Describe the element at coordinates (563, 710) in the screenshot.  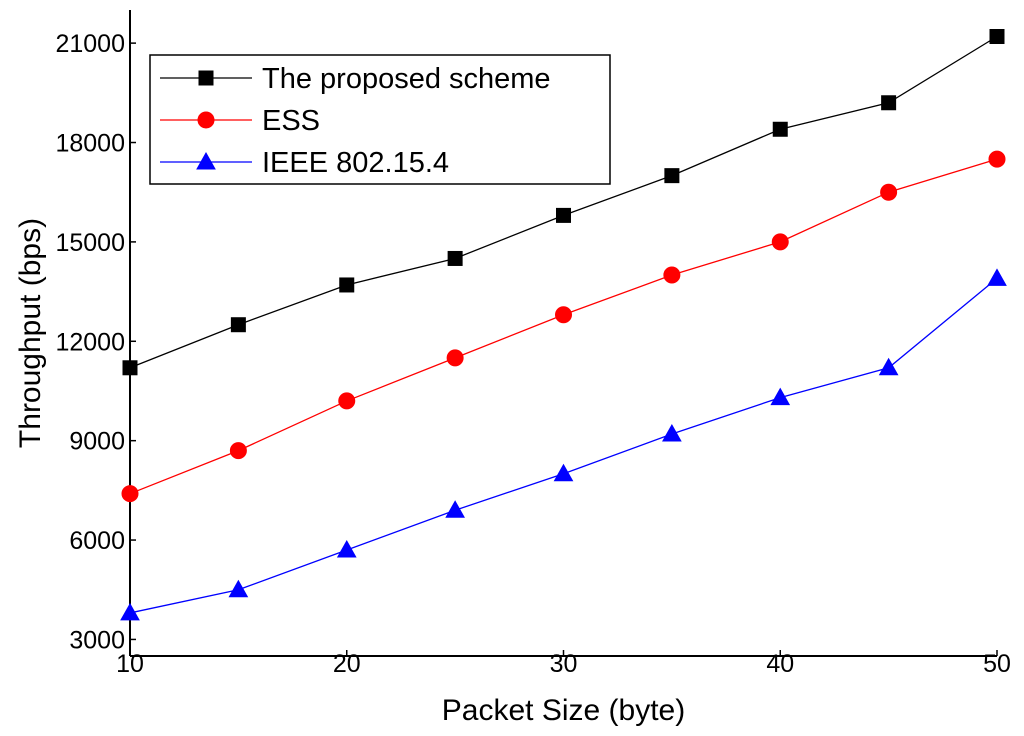
I see `x-axis-title: Packet Size (byte)` at that location.